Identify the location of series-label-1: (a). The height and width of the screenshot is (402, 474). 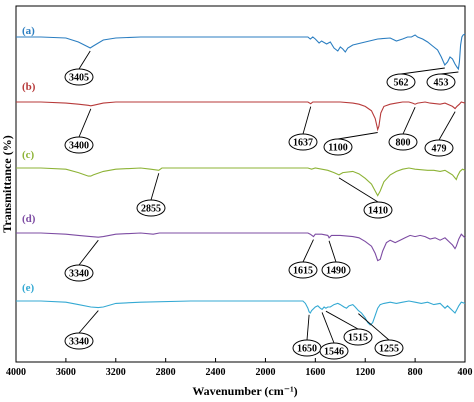
(28, 31).